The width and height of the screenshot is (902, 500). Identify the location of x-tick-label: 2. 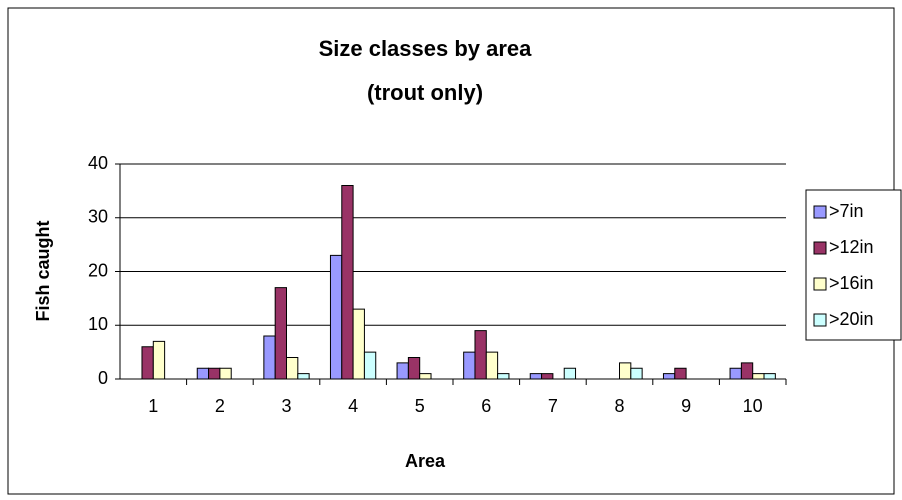
(220, 406).